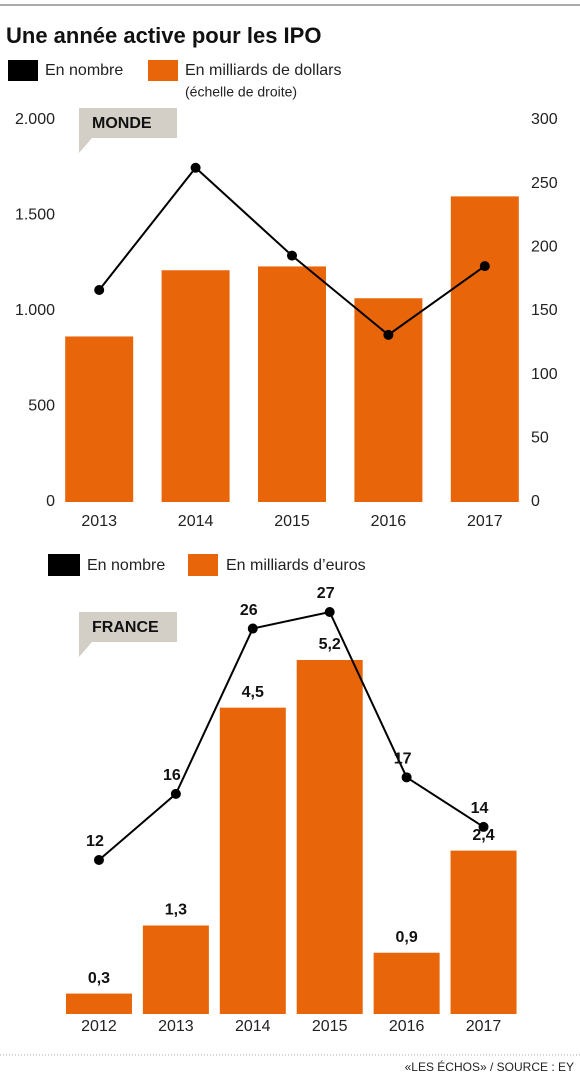 The image size is (580, 1078). Describe the element at coordinates (263, 70) in the screenshot. I see `legend-label: En milliards de dollars` at that location.